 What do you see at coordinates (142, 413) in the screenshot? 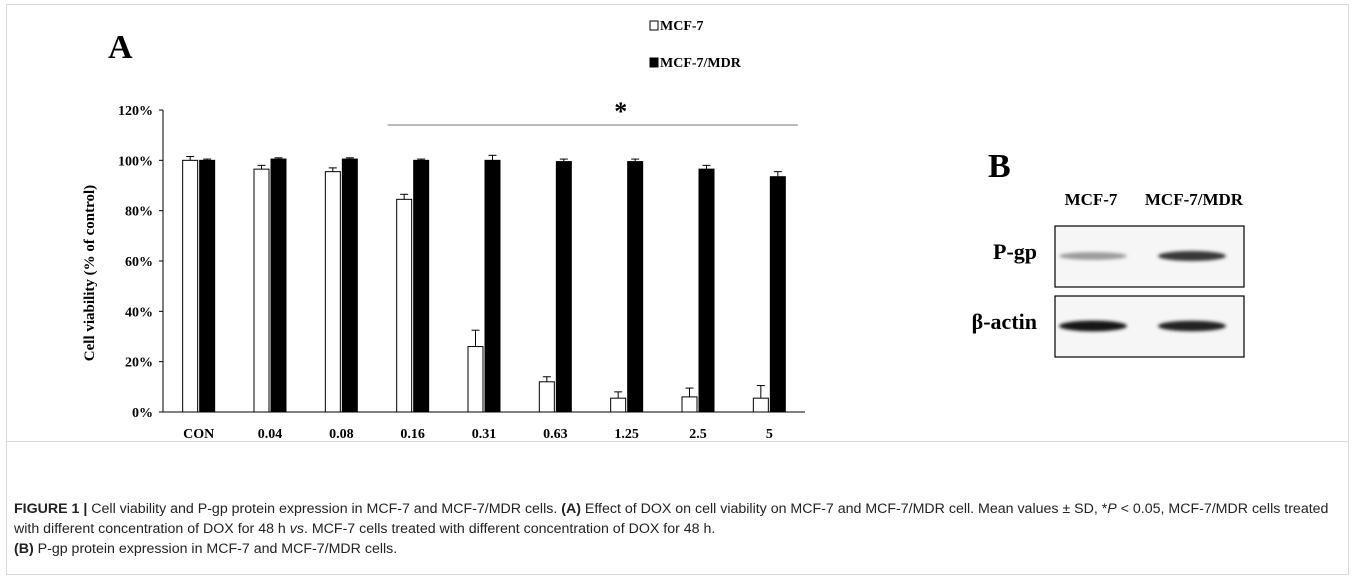
I see `y-tick-label: 0%` at bounding box center [142, 413].